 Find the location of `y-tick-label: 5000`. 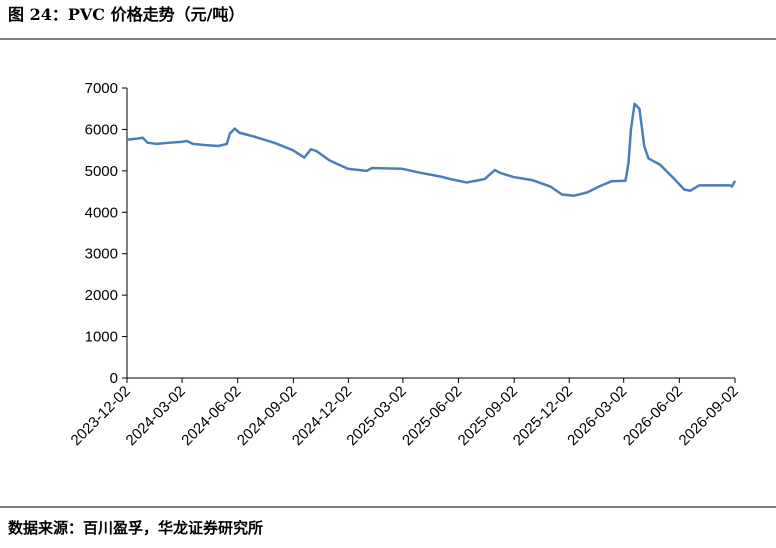

y-tick-label: 5000 is located at coordinates (101, 171).